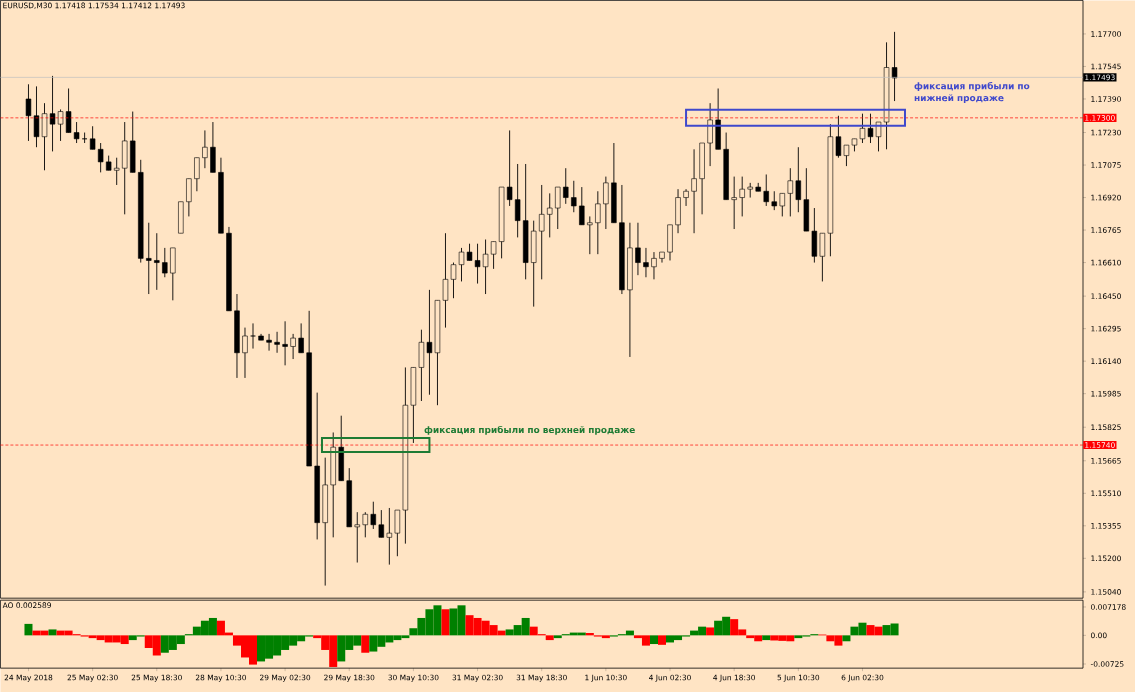 The height and width of the screenshot is (692, 1135). What do you see at coordinates (972, 92) in the screenshot?
I see `annotation: фиксация прибыли по нижней продаже` at bounding box center [972, 92].